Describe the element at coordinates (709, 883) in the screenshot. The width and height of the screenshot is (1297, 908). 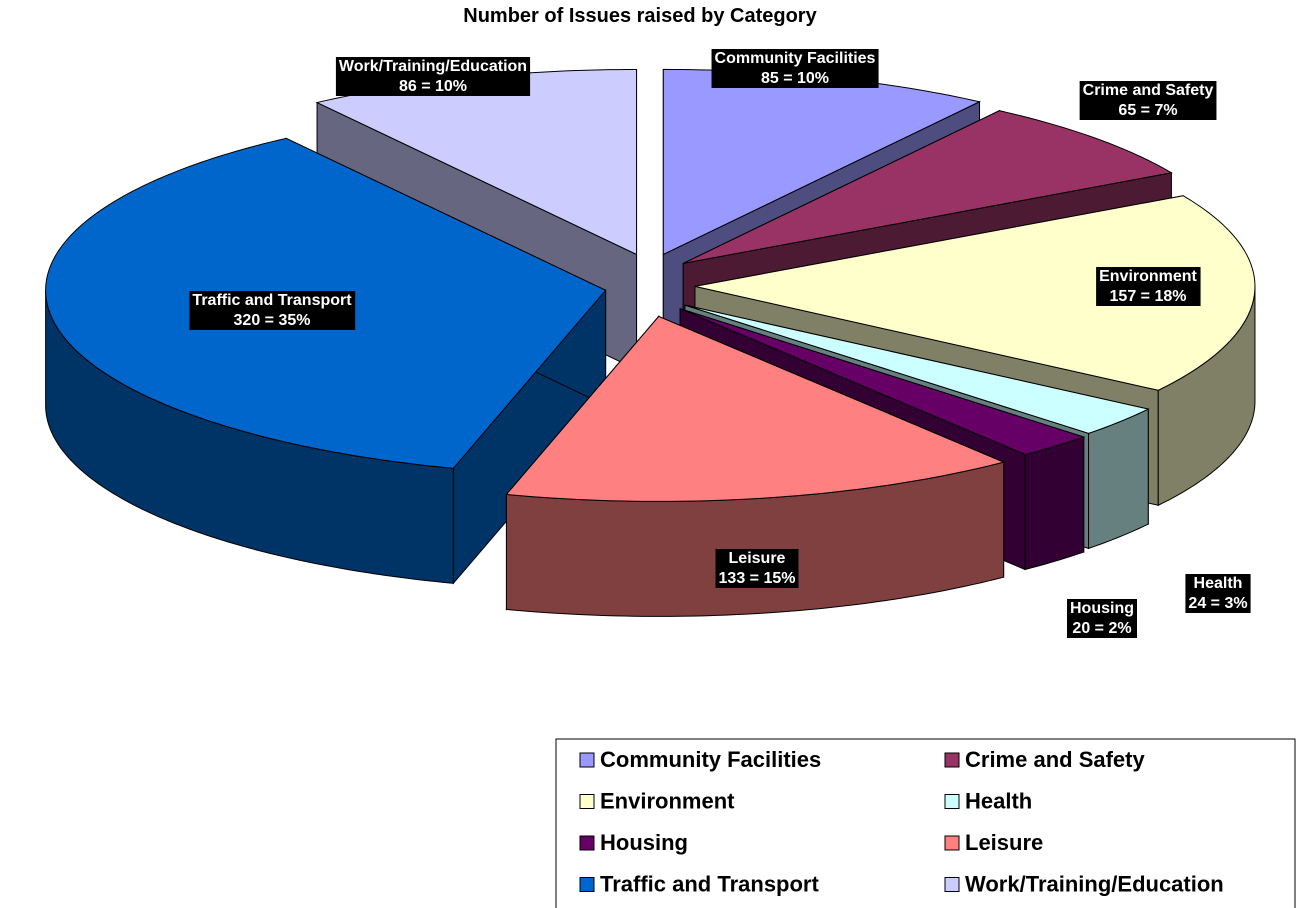
I see `legend-label: Traffic and Transport` at that location.